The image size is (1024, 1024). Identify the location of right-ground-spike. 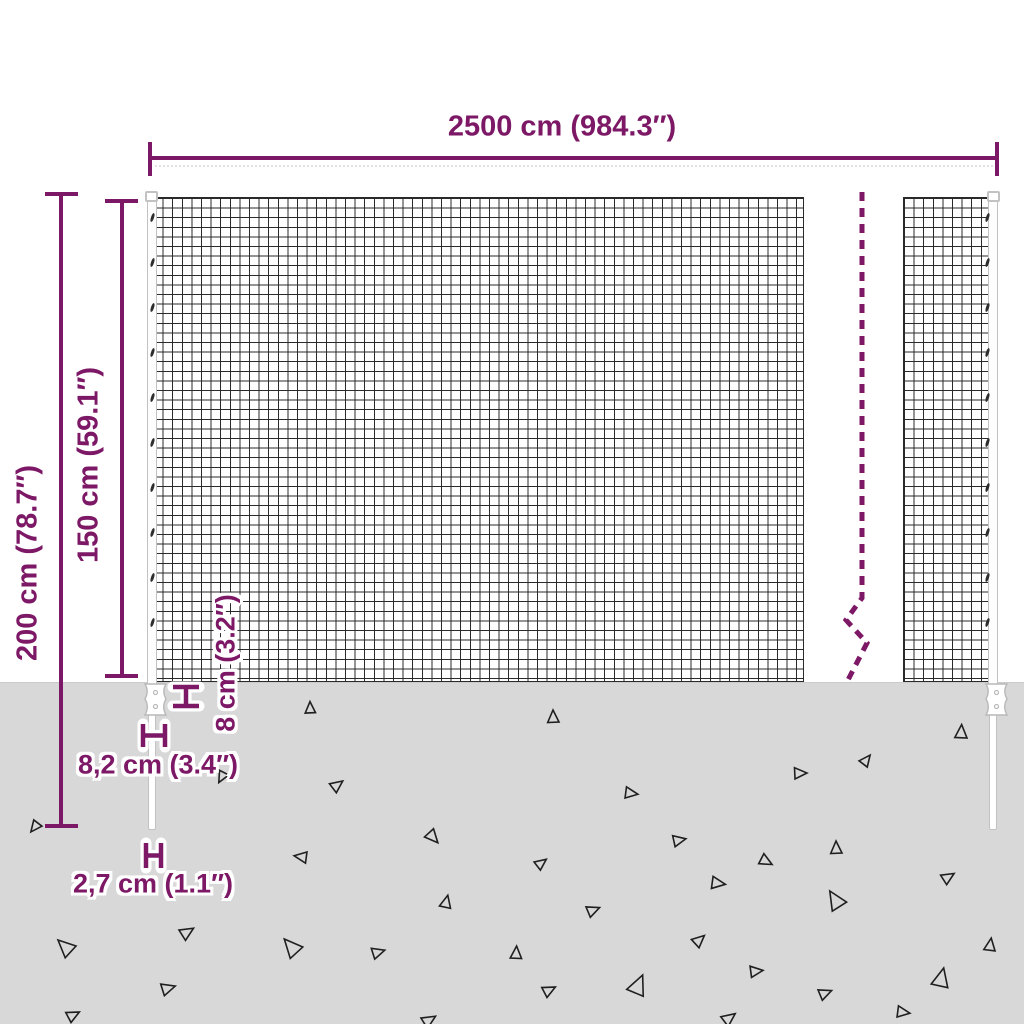
(993, 772).